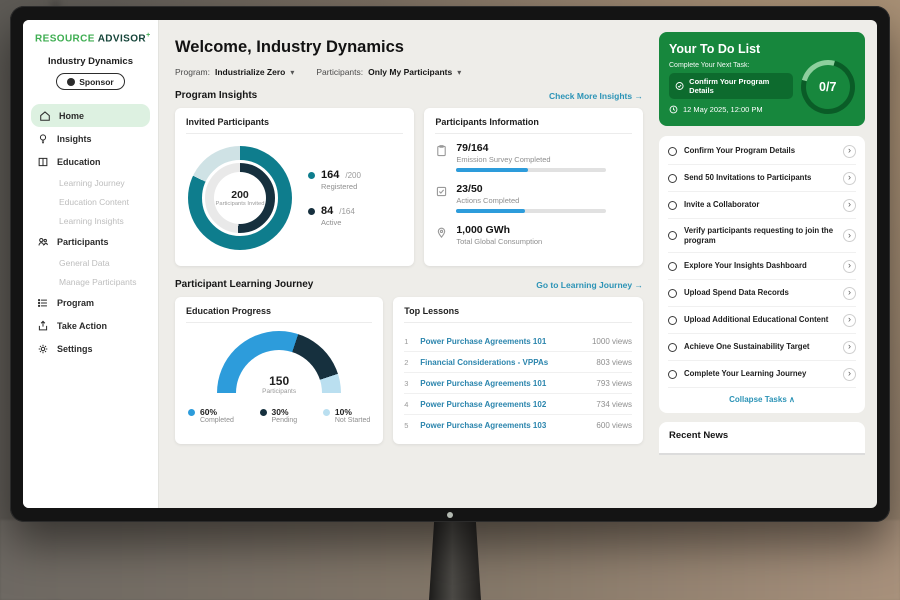  I want to click on next-task-button: Confirm Your Program Details, so click(731, 86).